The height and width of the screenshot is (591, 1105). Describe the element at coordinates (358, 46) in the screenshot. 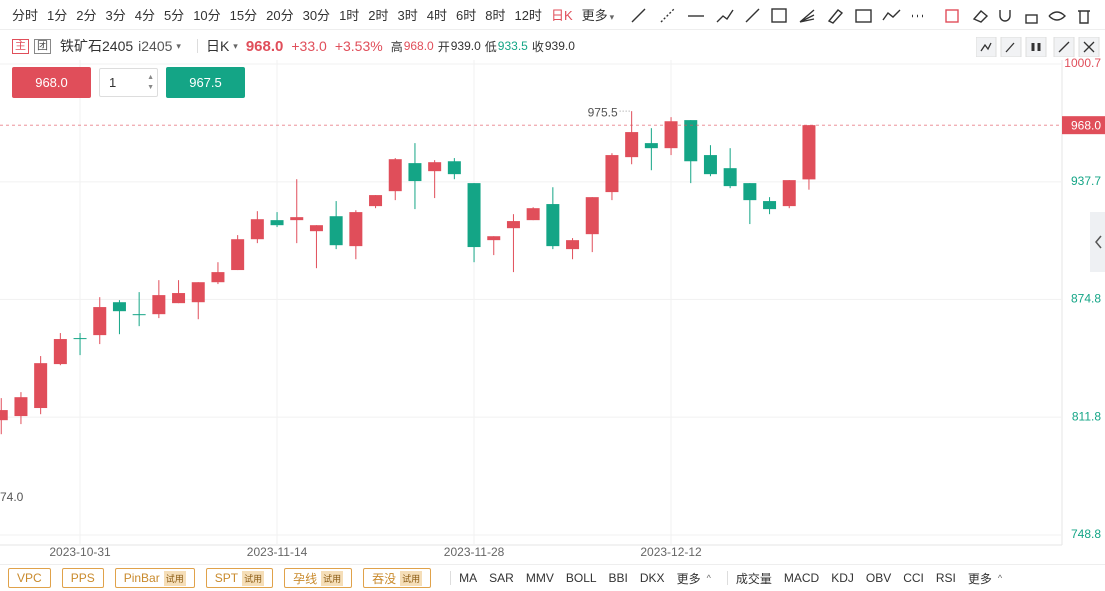

I see `change-pct: +3.53%` at that location.